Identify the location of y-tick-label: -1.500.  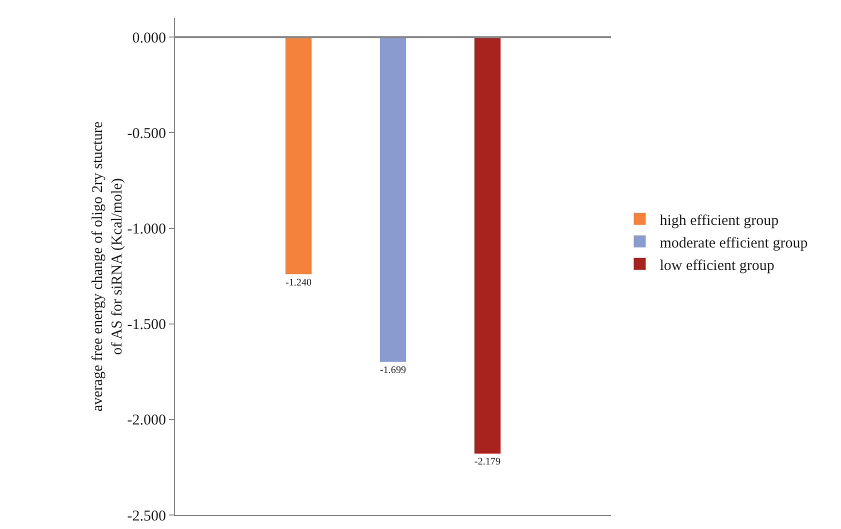
(146, 325).